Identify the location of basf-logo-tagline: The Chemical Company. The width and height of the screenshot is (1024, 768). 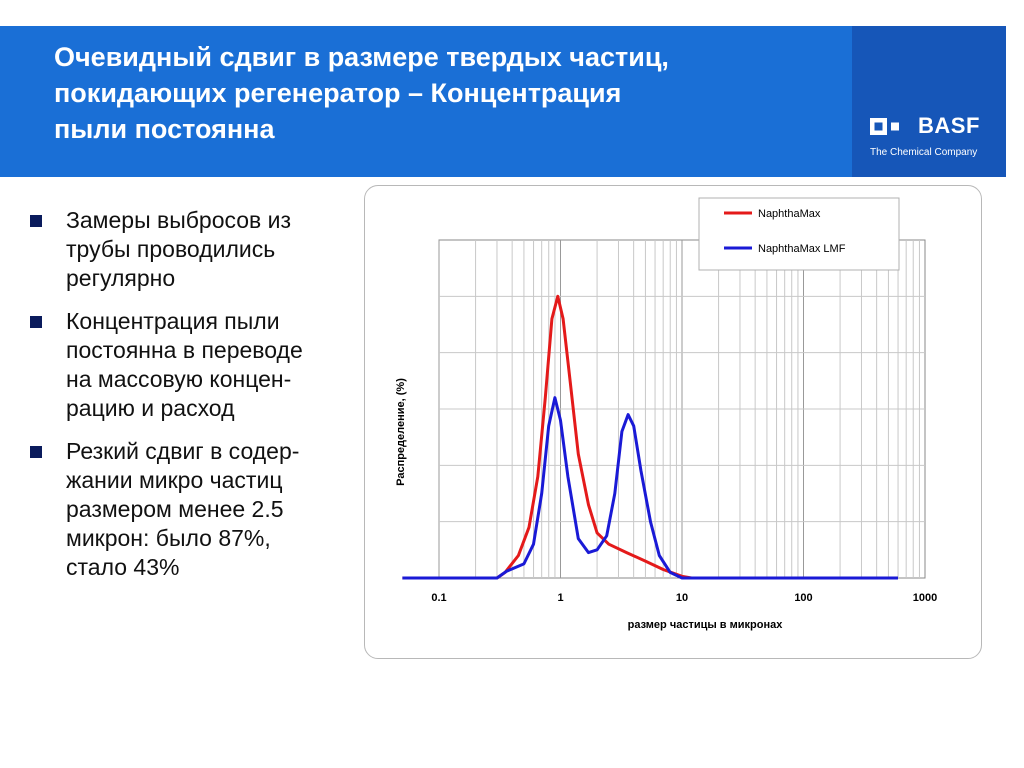
(924, 152).